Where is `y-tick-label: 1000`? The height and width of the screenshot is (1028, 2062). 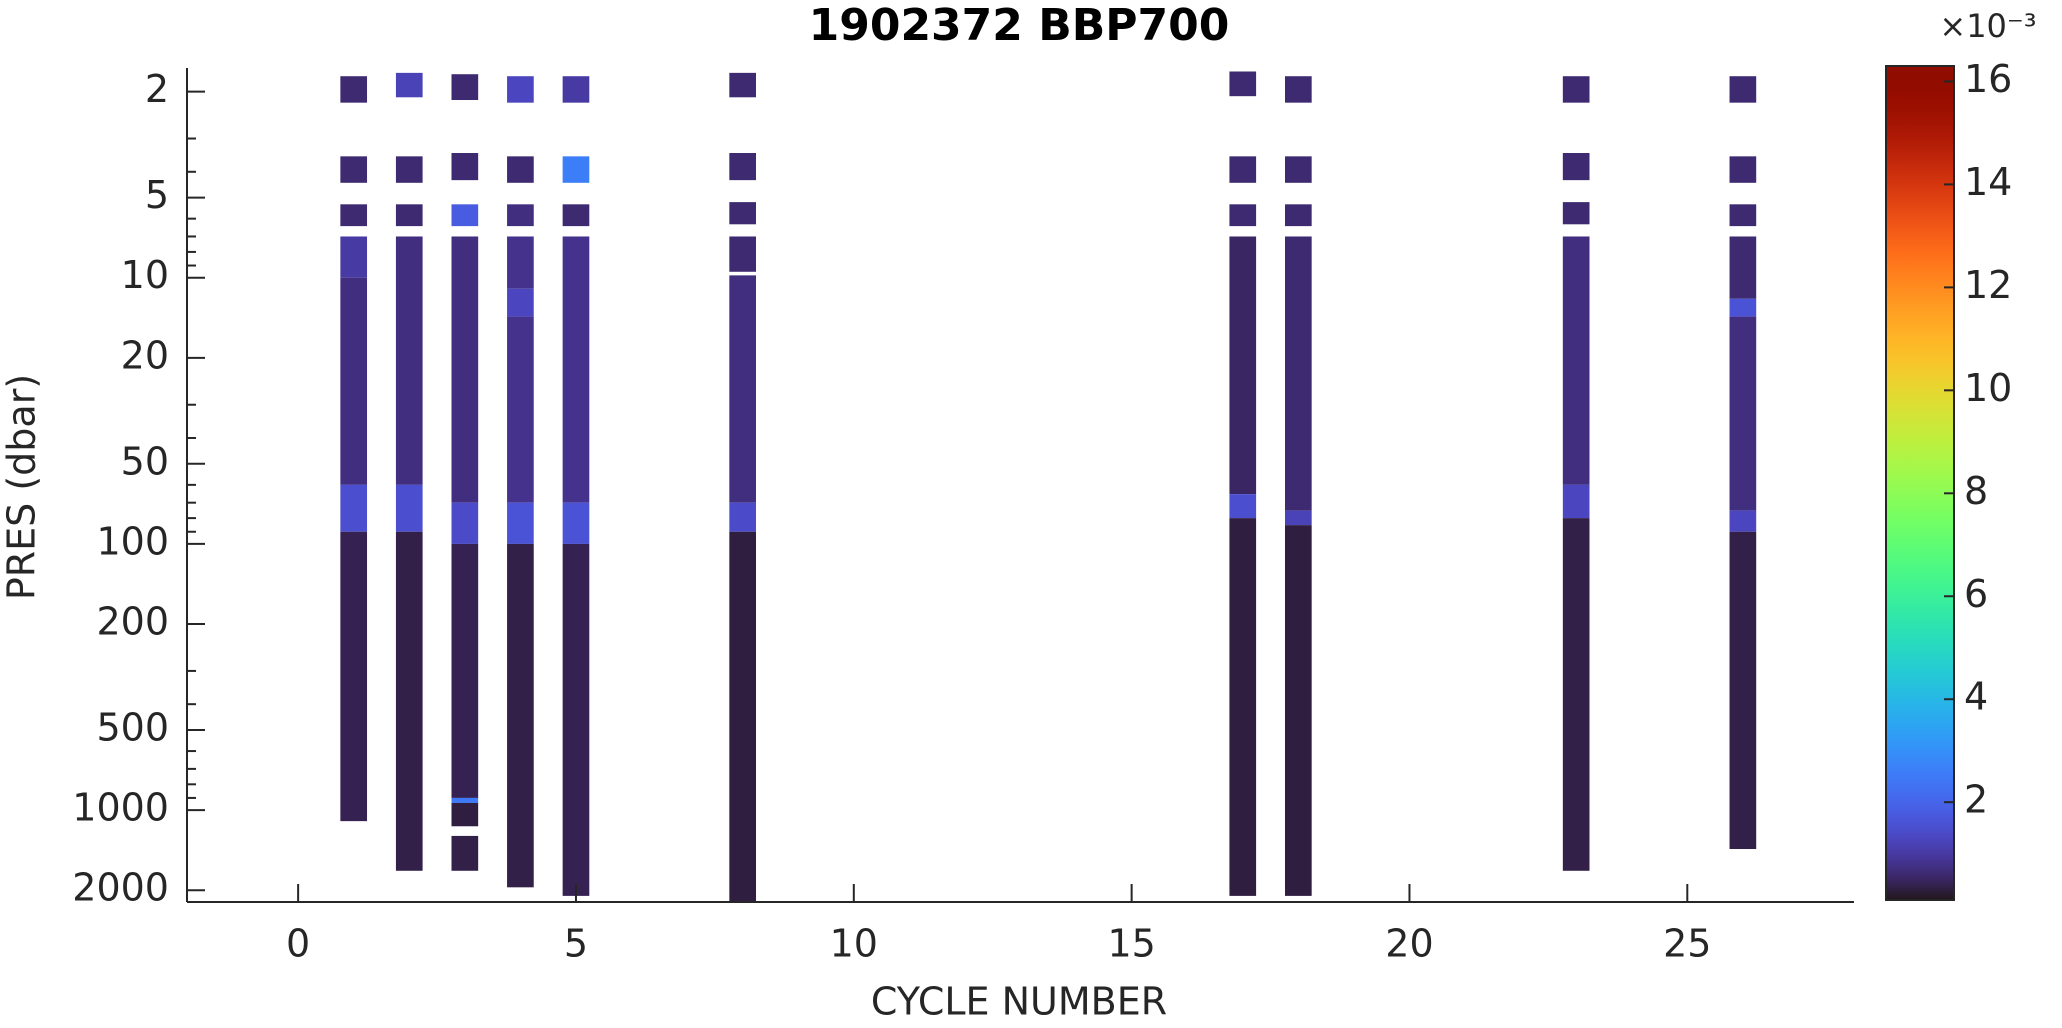 y-tick-label: 1000 is located at coordinates (120, 808).